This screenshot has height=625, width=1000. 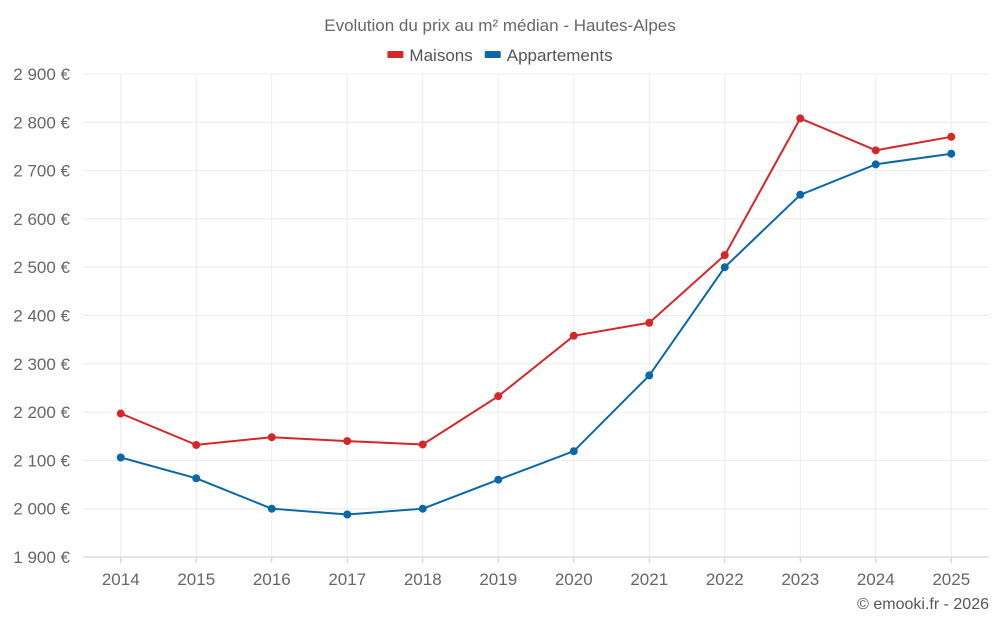 I want to click on x-tick-label: 2015, so click(x=196, y=579).